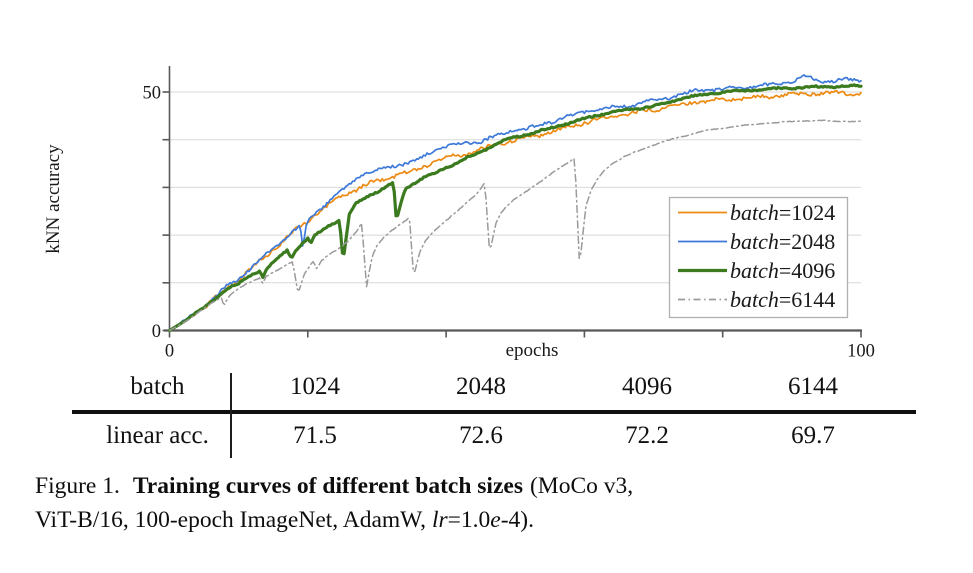  What do you see at coordinates (169, 352) in the screenshot?
I see `x-tick-label-0: 0` at bounding box center [169, 352].